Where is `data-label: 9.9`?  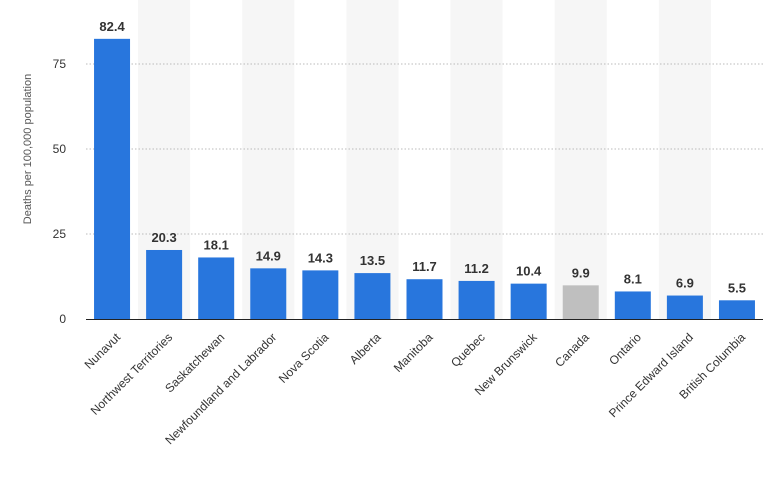 data-label: 9.9 is located at coordinates (581, 272).